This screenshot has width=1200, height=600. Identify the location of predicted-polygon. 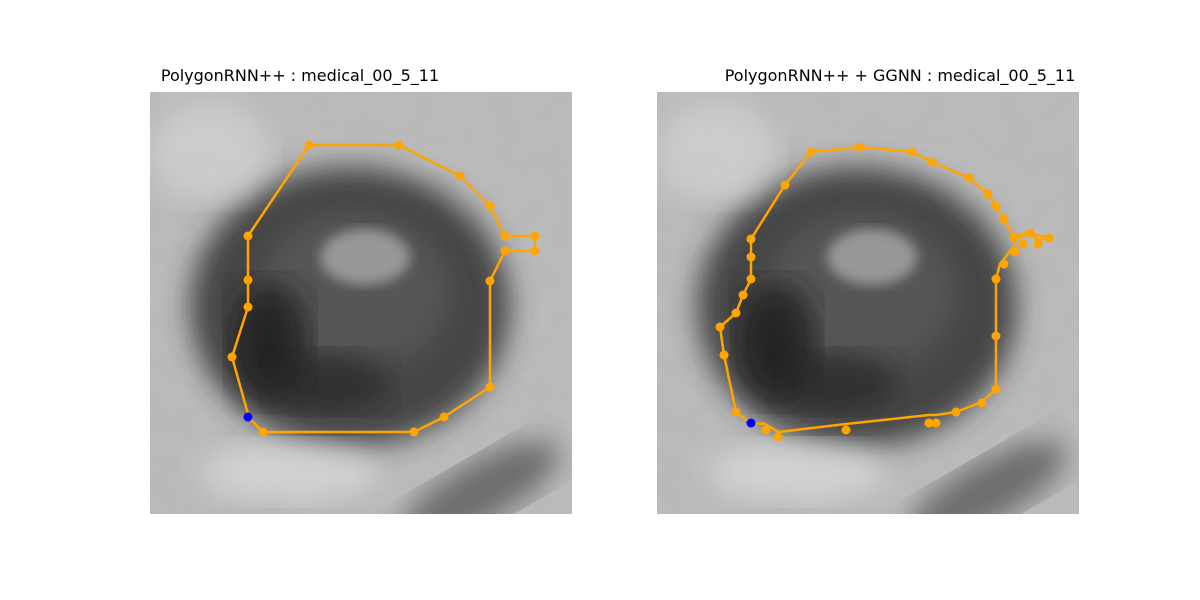
(383, 288).